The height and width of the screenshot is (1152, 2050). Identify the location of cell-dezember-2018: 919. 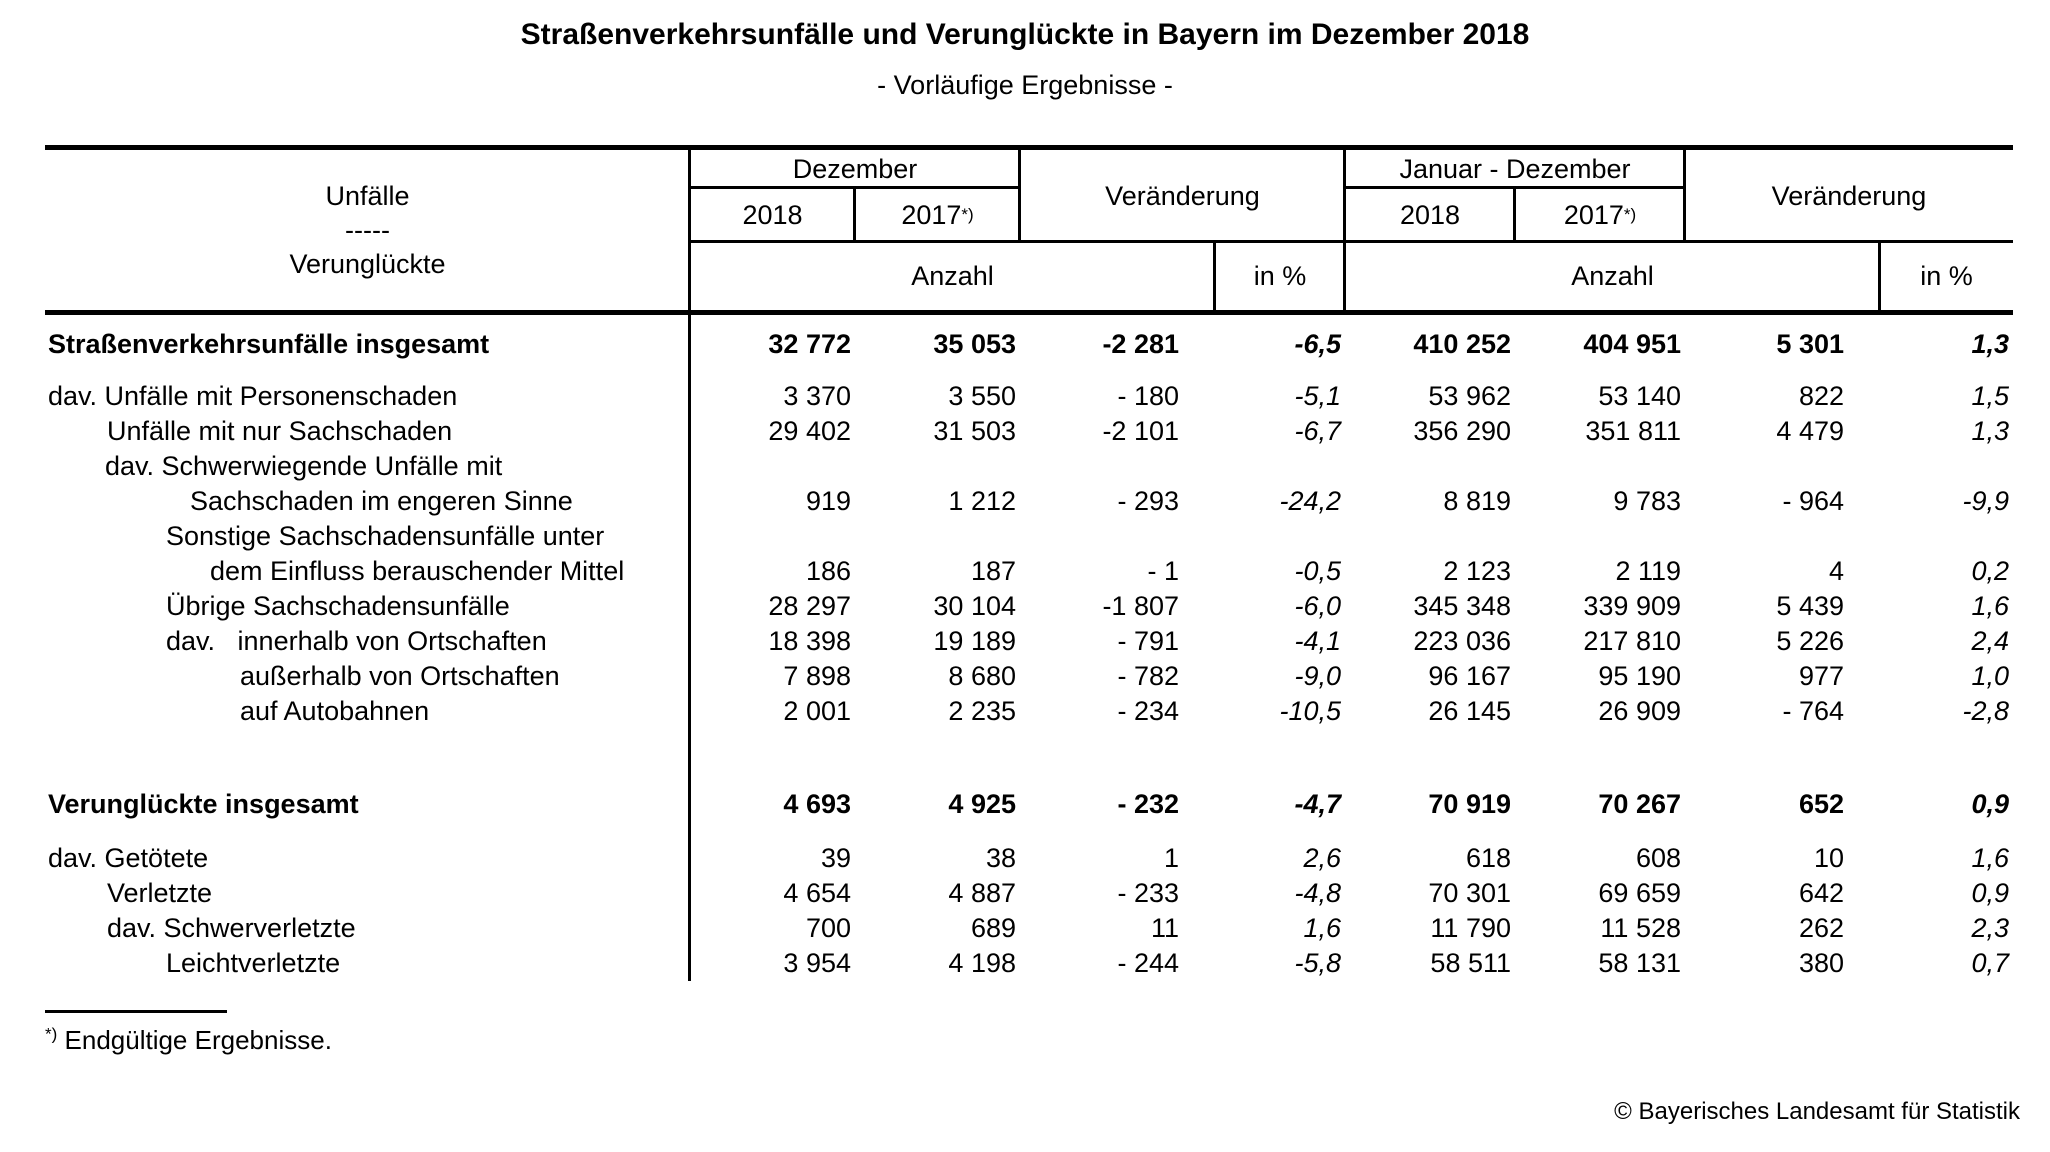
(828, 501).